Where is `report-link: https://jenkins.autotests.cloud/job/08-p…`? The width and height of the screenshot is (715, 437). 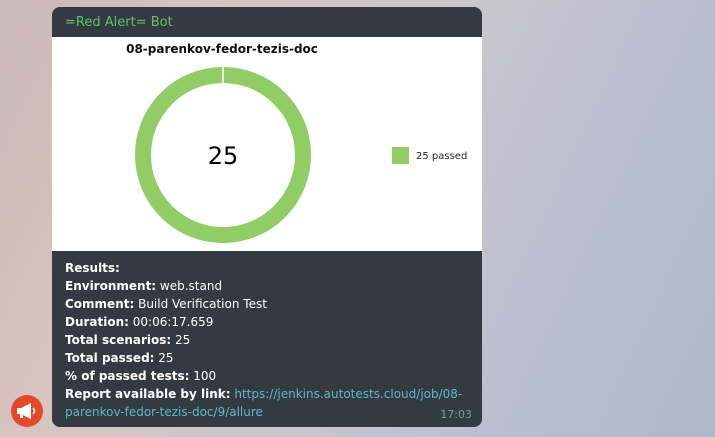
report-link: https://jenkins.autotests.cloud/job/08-p… is located at coordinates (264, 403).